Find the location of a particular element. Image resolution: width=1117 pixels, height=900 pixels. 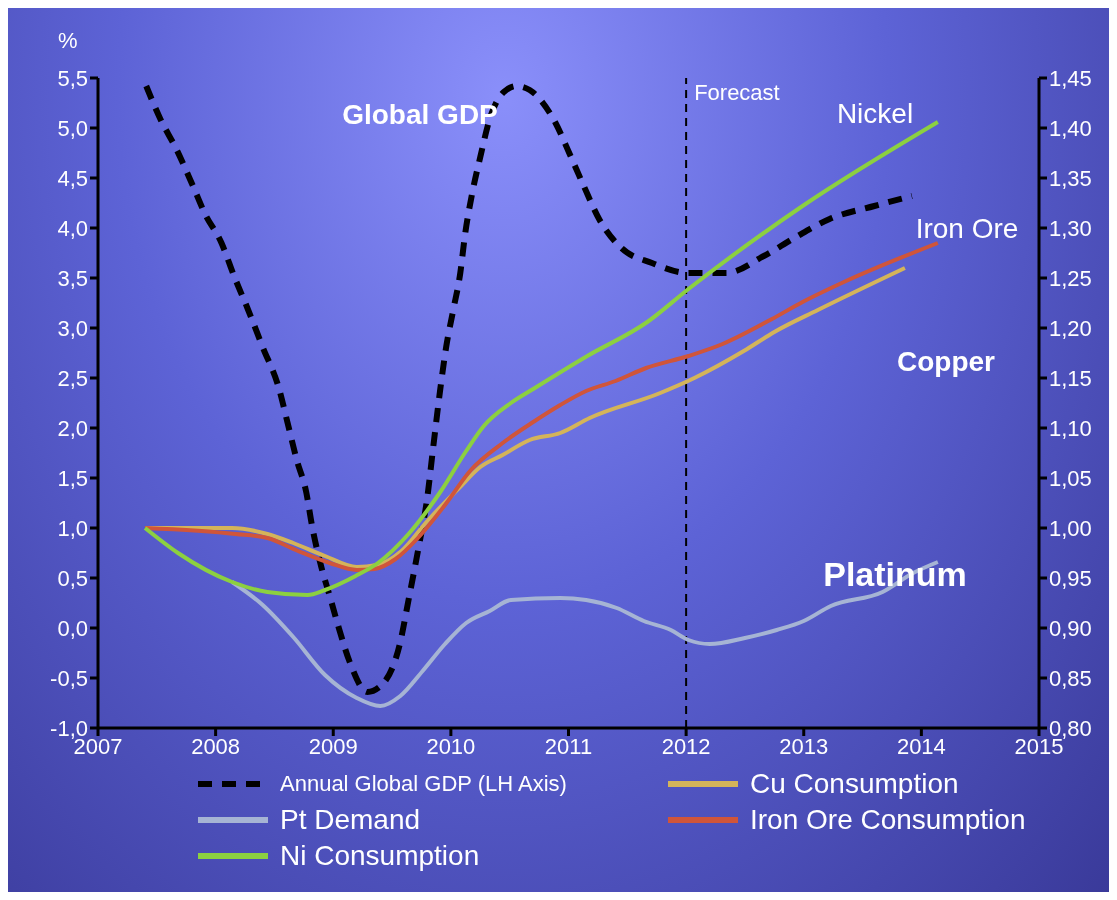

x-tick-label: 2009 is located at coordinates (333, 746).